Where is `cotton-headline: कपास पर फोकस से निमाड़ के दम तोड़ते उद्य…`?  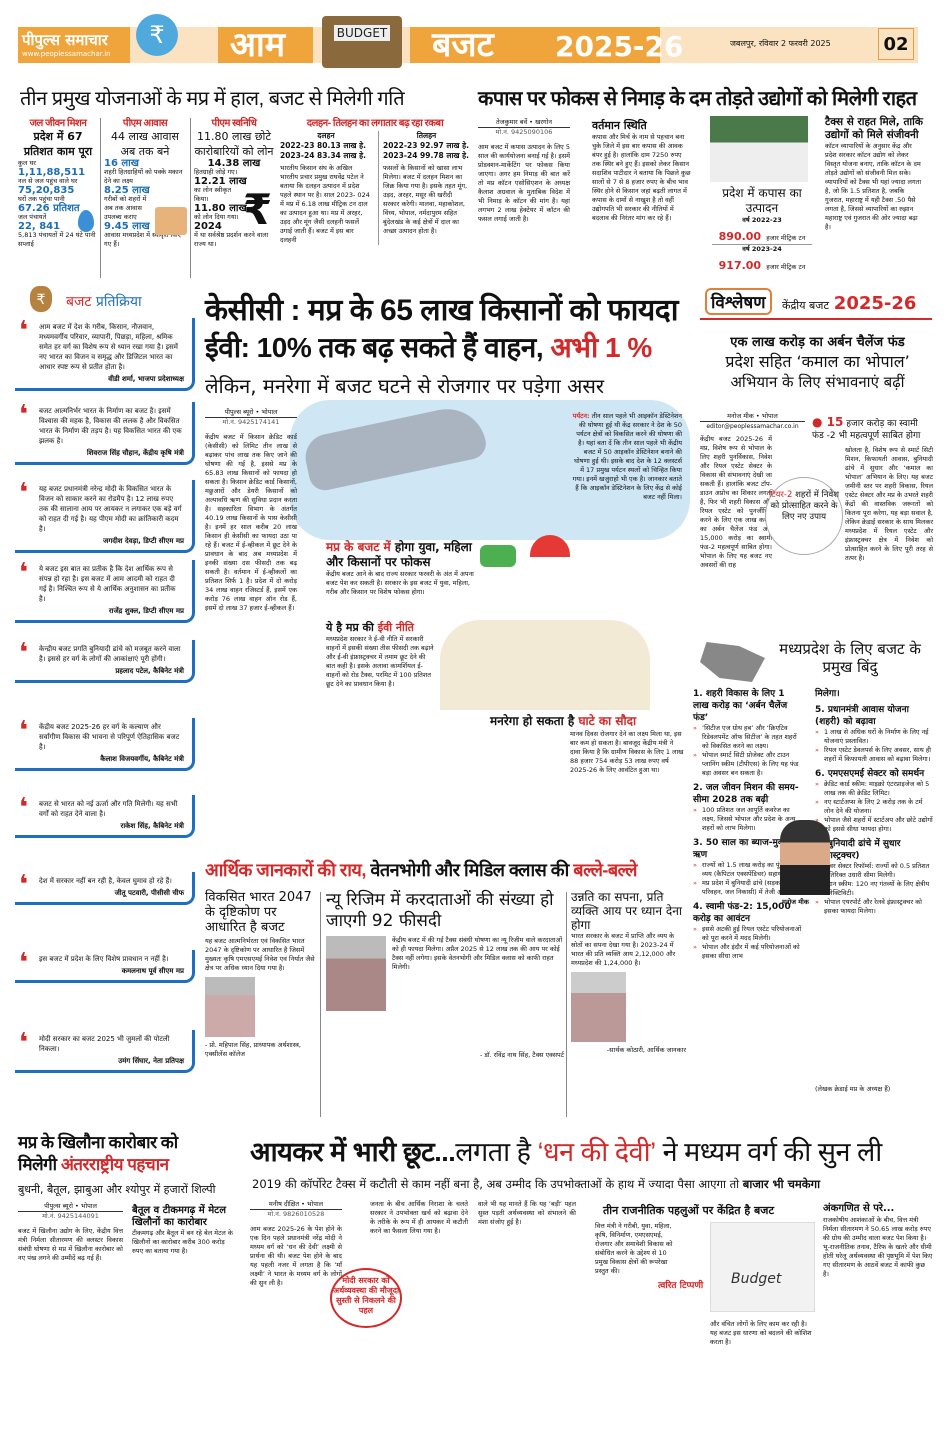
cotton-headline: कपास पर फोकस से निमाड़ के दम तोड़ते उद्य… is located at coordinates (697, 99).